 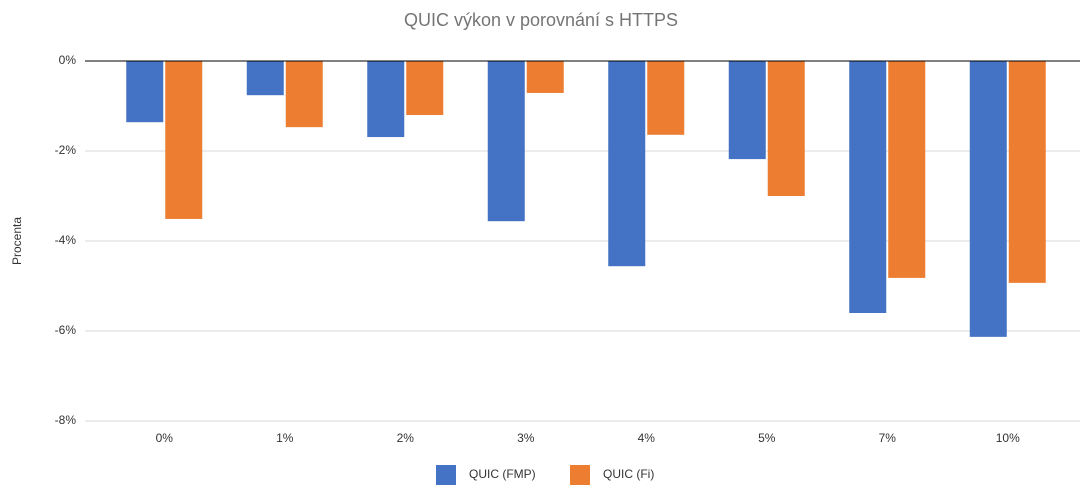 What do you see at coordinates (767, 438) in the screenshot?
I see `x-tick-label: 5%` at bounding box center [767, 438].